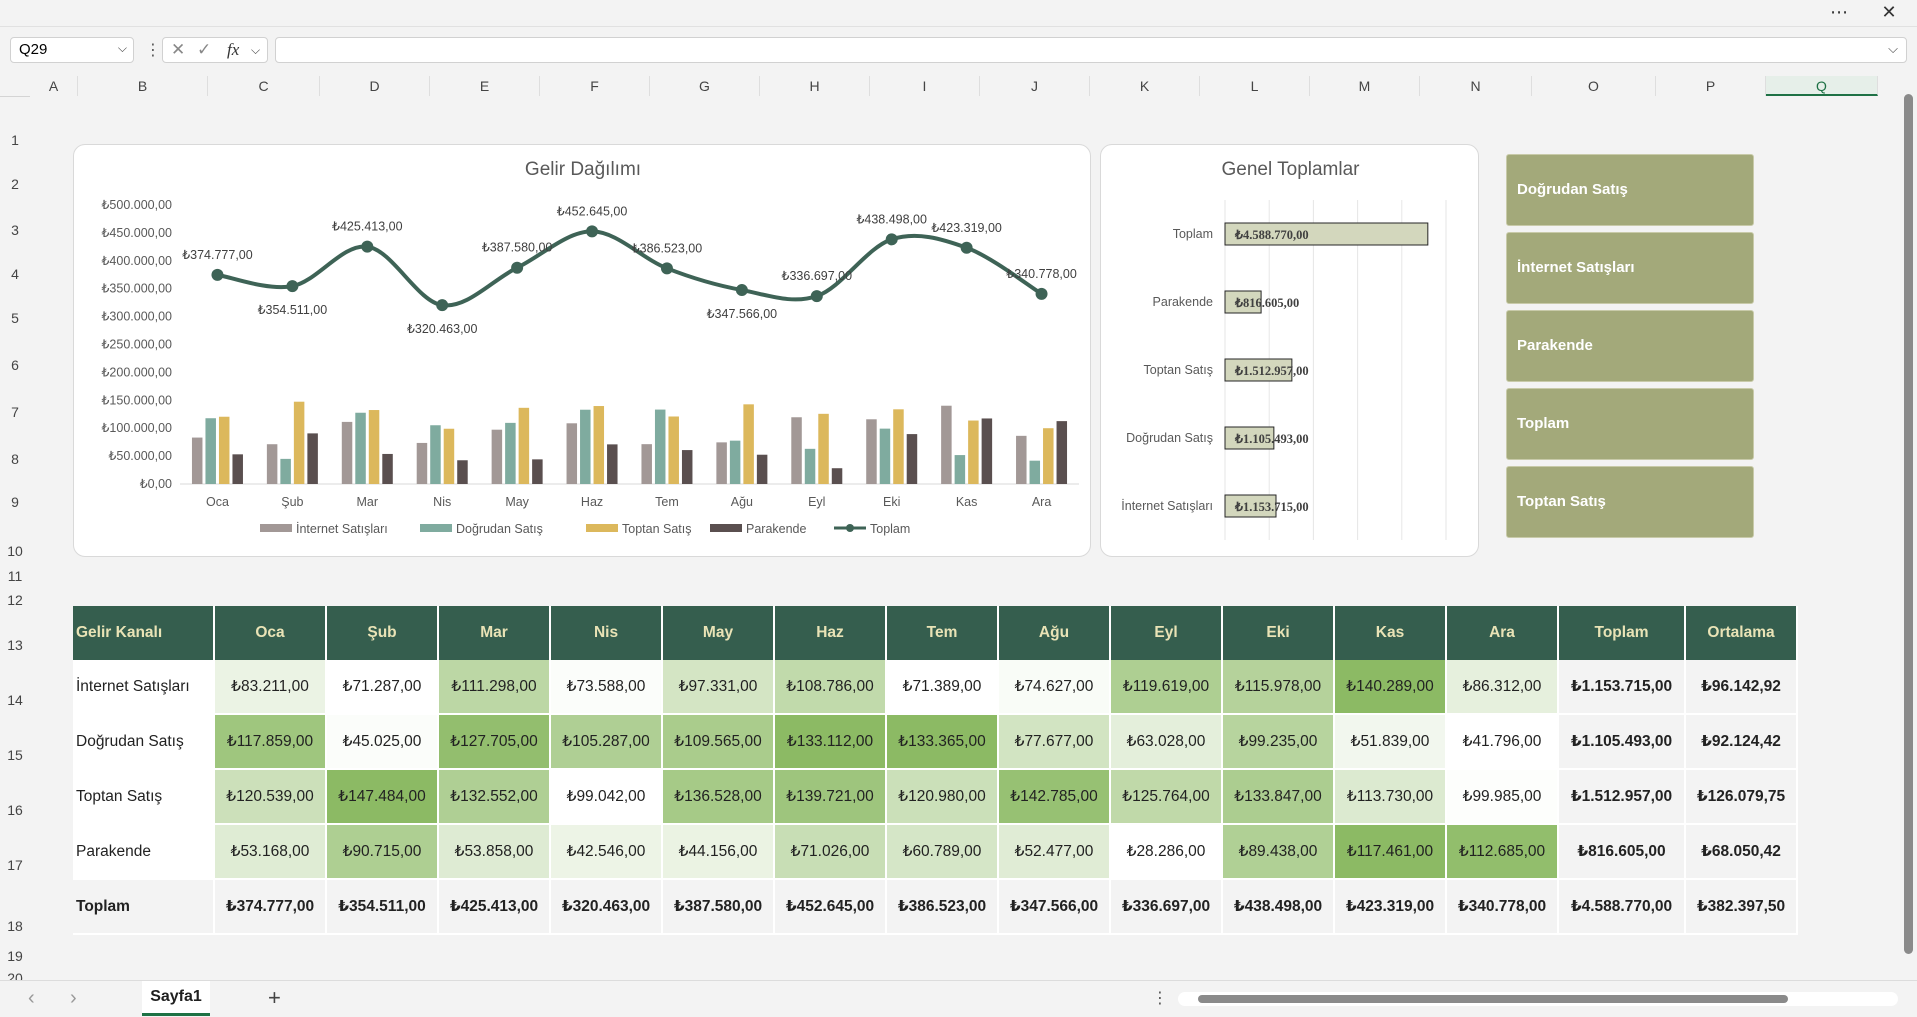  Describe the element at coordinates (1167, 687) in the screenshot. I see `table-cell: ₺119.619,00` at that location.